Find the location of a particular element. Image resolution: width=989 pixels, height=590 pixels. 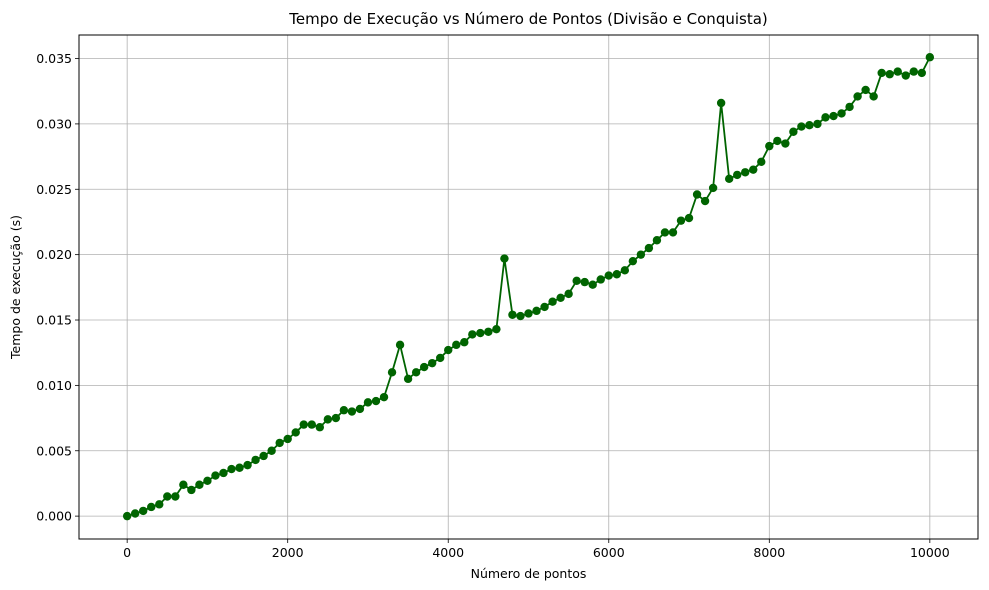

y-tick-label: 0.015 is located at coordinates (54, 320).